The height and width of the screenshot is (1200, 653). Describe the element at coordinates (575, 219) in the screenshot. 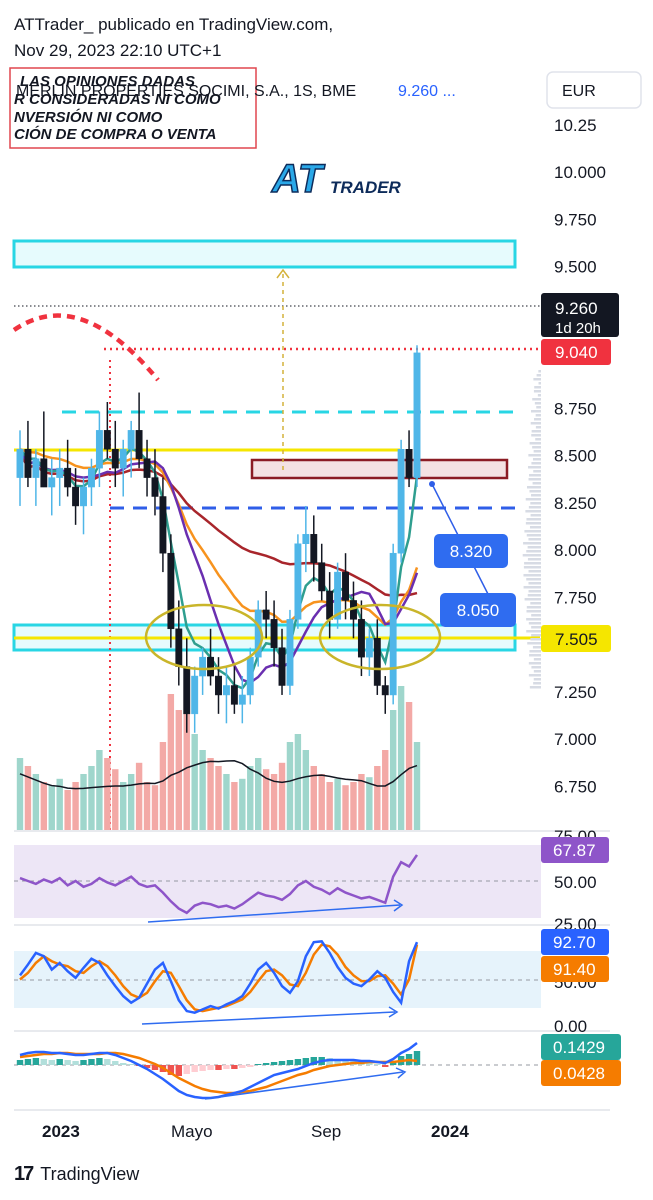

I see `price-tick: 9.750` at that location.